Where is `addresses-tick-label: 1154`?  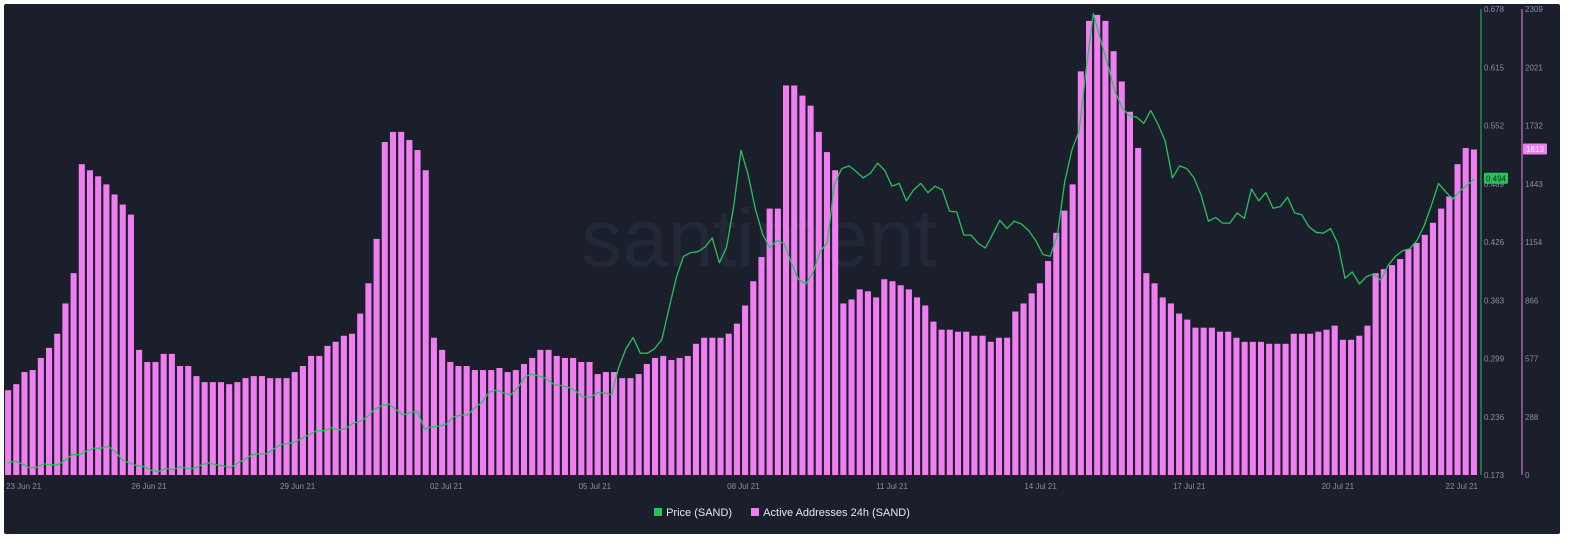 addresses-tick-label: 1154 is located at coordinates (1534, 242).